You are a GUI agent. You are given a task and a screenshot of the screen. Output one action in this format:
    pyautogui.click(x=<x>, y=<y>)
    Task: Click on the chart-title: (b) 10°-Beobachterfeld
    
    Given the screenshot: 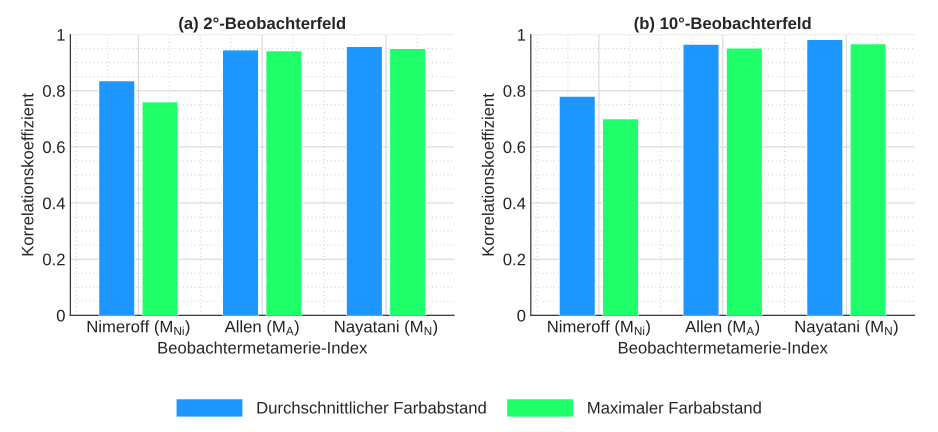 What is the action you would take?
    pyautogui.click(x=722, y=24)
    